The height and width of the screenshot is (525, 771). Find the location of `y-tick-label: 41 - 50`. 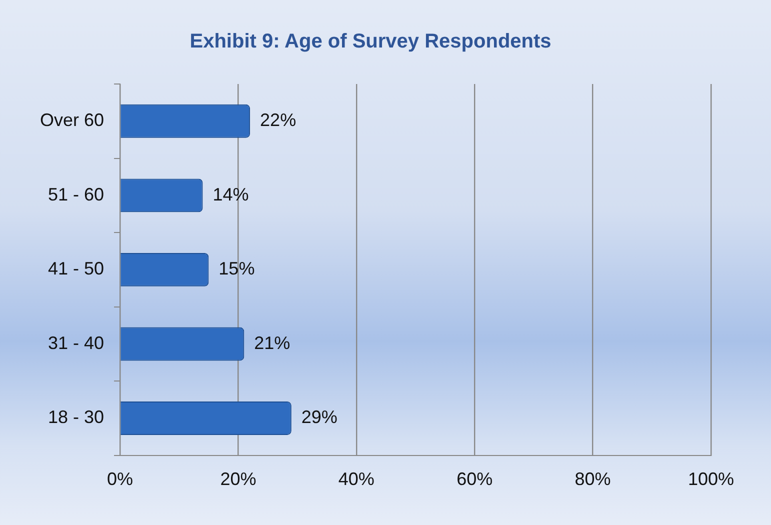

y-tick-label: 41 - 50 is located at coordinates (76, 268).